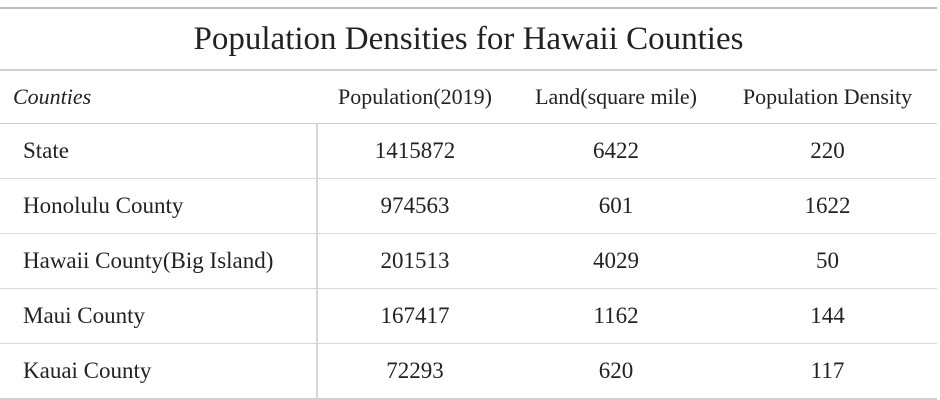  I want to click on column-divider, so click(317, 261).